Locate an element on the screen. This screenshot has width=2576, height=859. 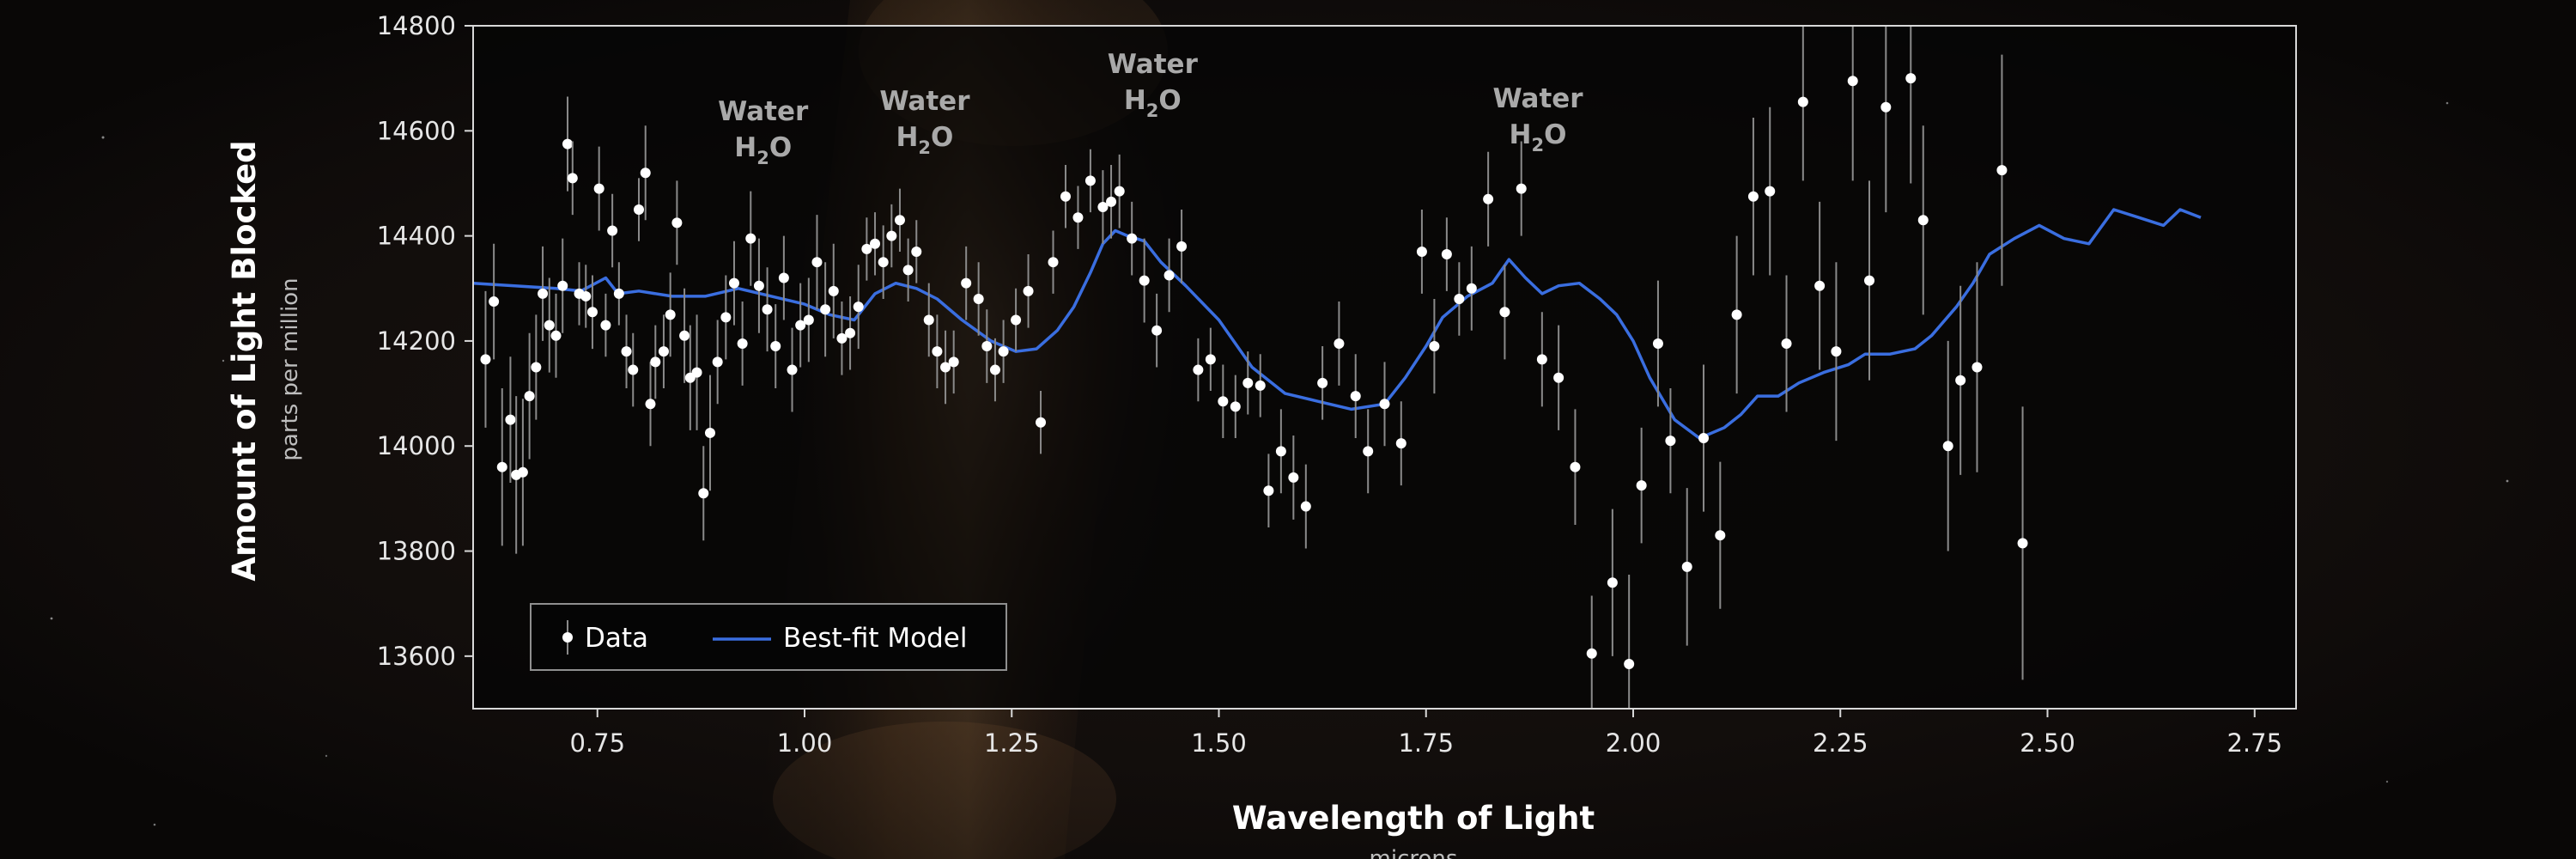
y-tick-label: 14200 is located at coordinates (417, 341).